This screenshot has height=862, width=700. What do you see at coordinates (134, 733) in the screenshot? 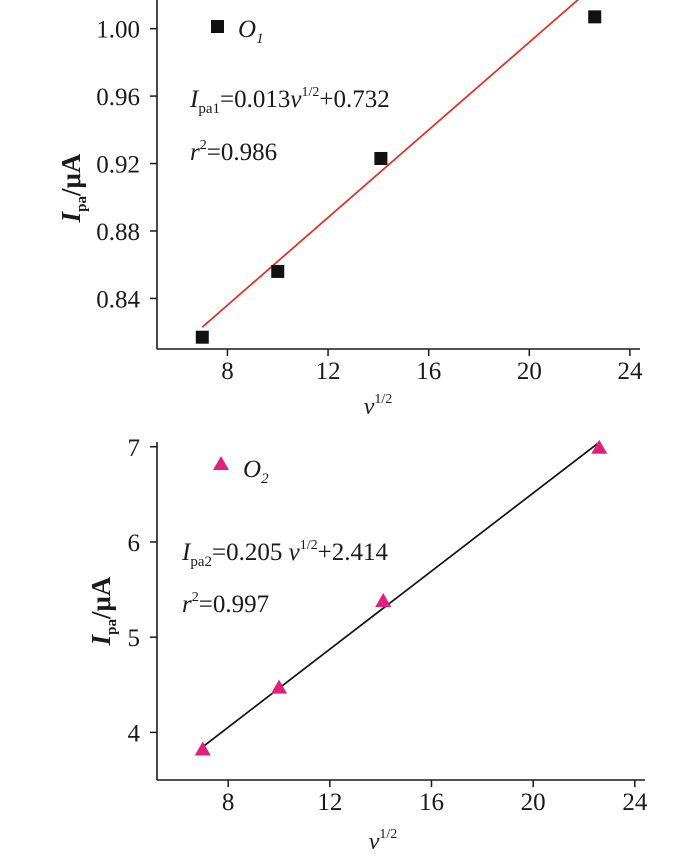
I see `chart-2-y-tick-label: 4` at bounding box center [134, 733].